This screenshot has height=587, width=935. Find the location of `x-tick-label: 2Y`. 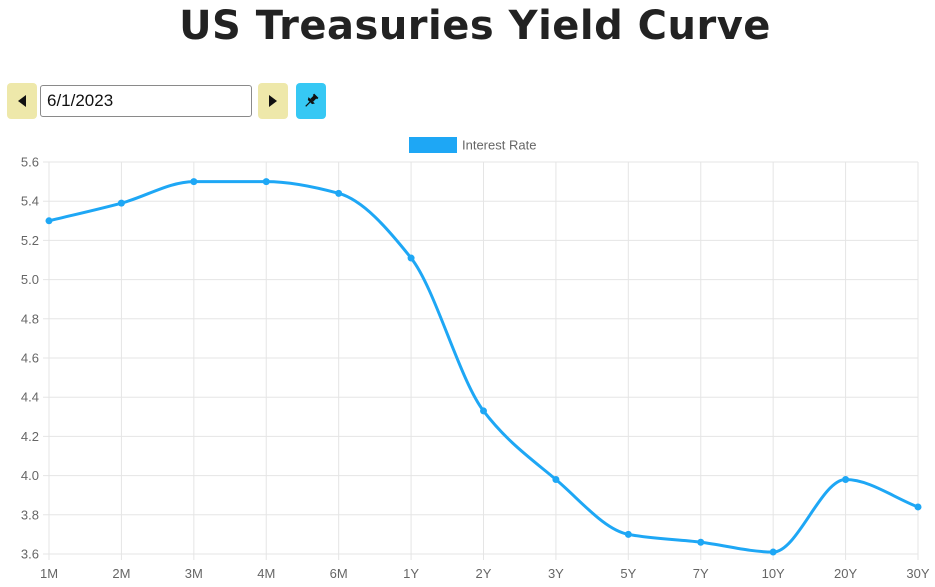

x-tick-label: 2Y is located at coordinates (484, 573).